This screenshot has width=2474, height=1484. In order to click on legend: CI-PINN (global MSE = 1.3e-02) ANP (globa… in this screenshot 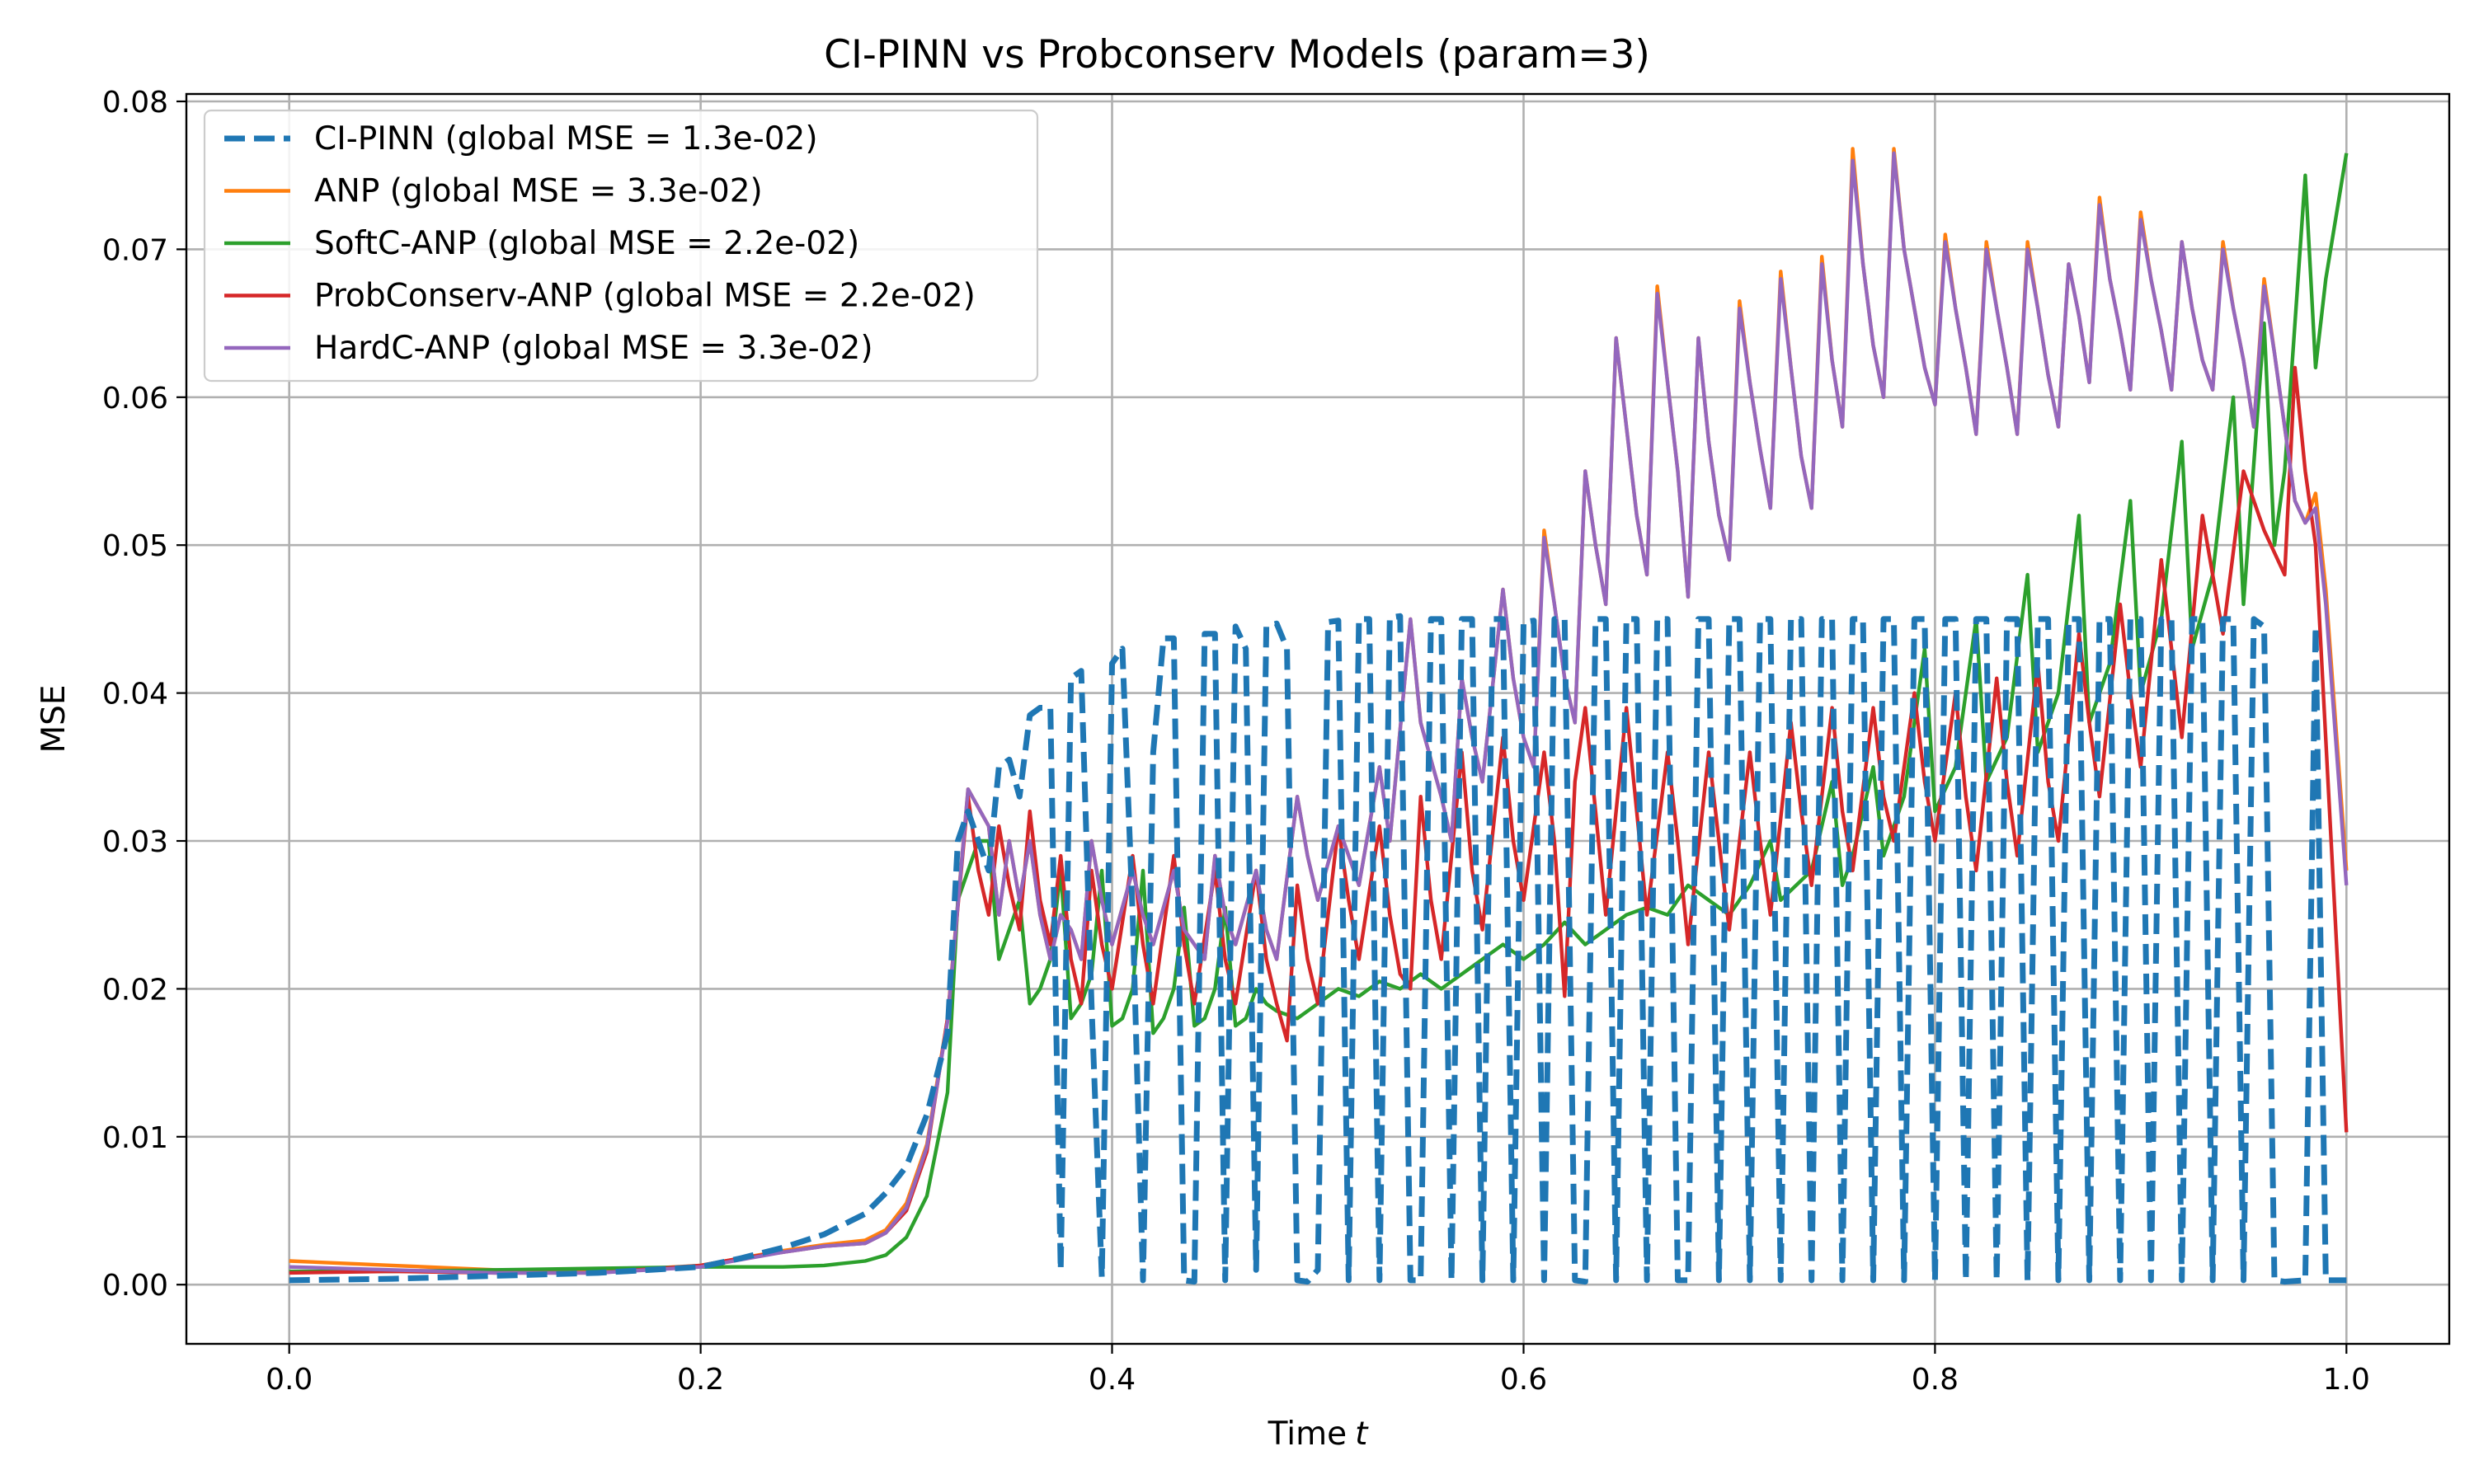, I will do `click(621, 246)`.